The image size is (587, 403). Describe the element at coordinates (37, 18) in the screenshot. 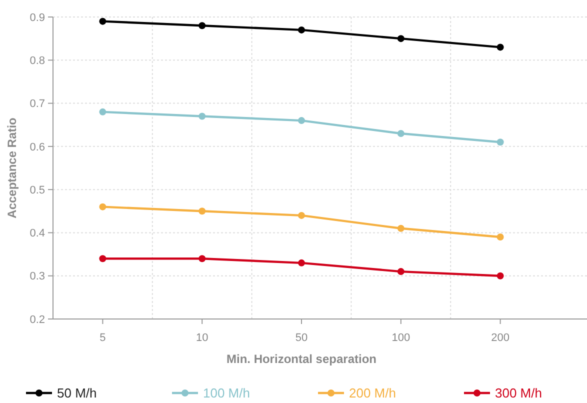

I see `y-tick-label: 0.9` at that location.